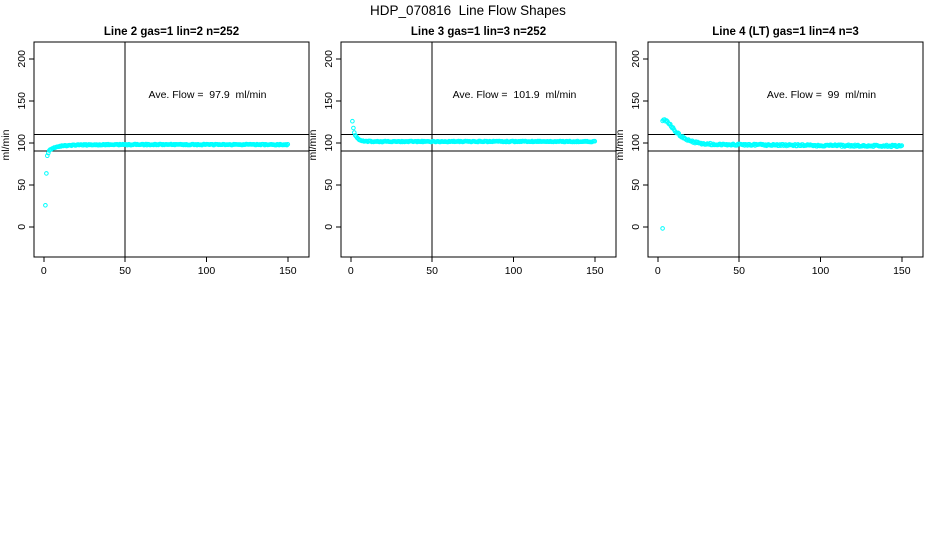 Image resolution: width=936 pixels, height=540 pixels. What do you see at coordinates (207, 95) in the screenshot?
I see `ave-flow-annotation-line2: Ave. Flow = 97.9 ml/min` at bounding box center [207, 95].